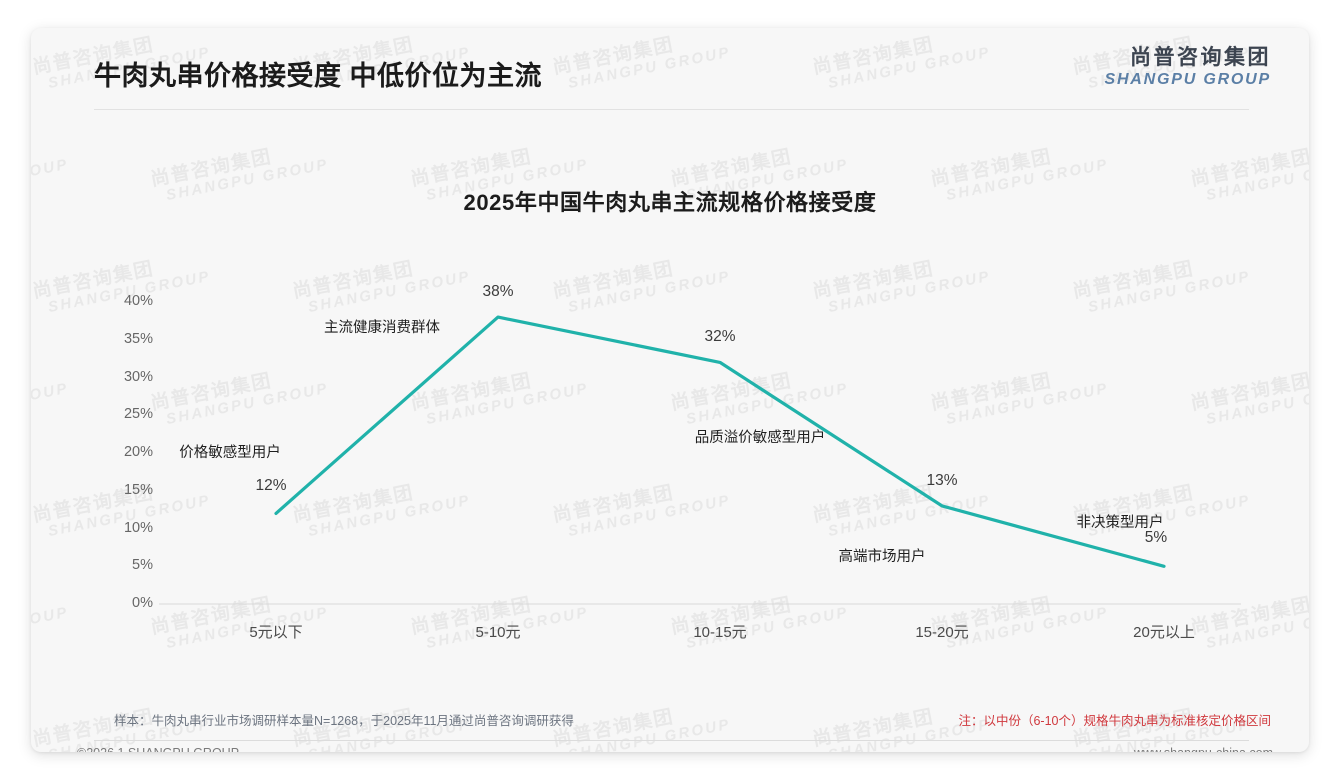 Image resolution: width=1340 pixels, height=780 pixels. What do you see at coordinates (670, 202) in the screenshot?
I see `chart-title: 2025年中国牛肉丸串主流规格价格接受度` at bounding box center [670, 202].